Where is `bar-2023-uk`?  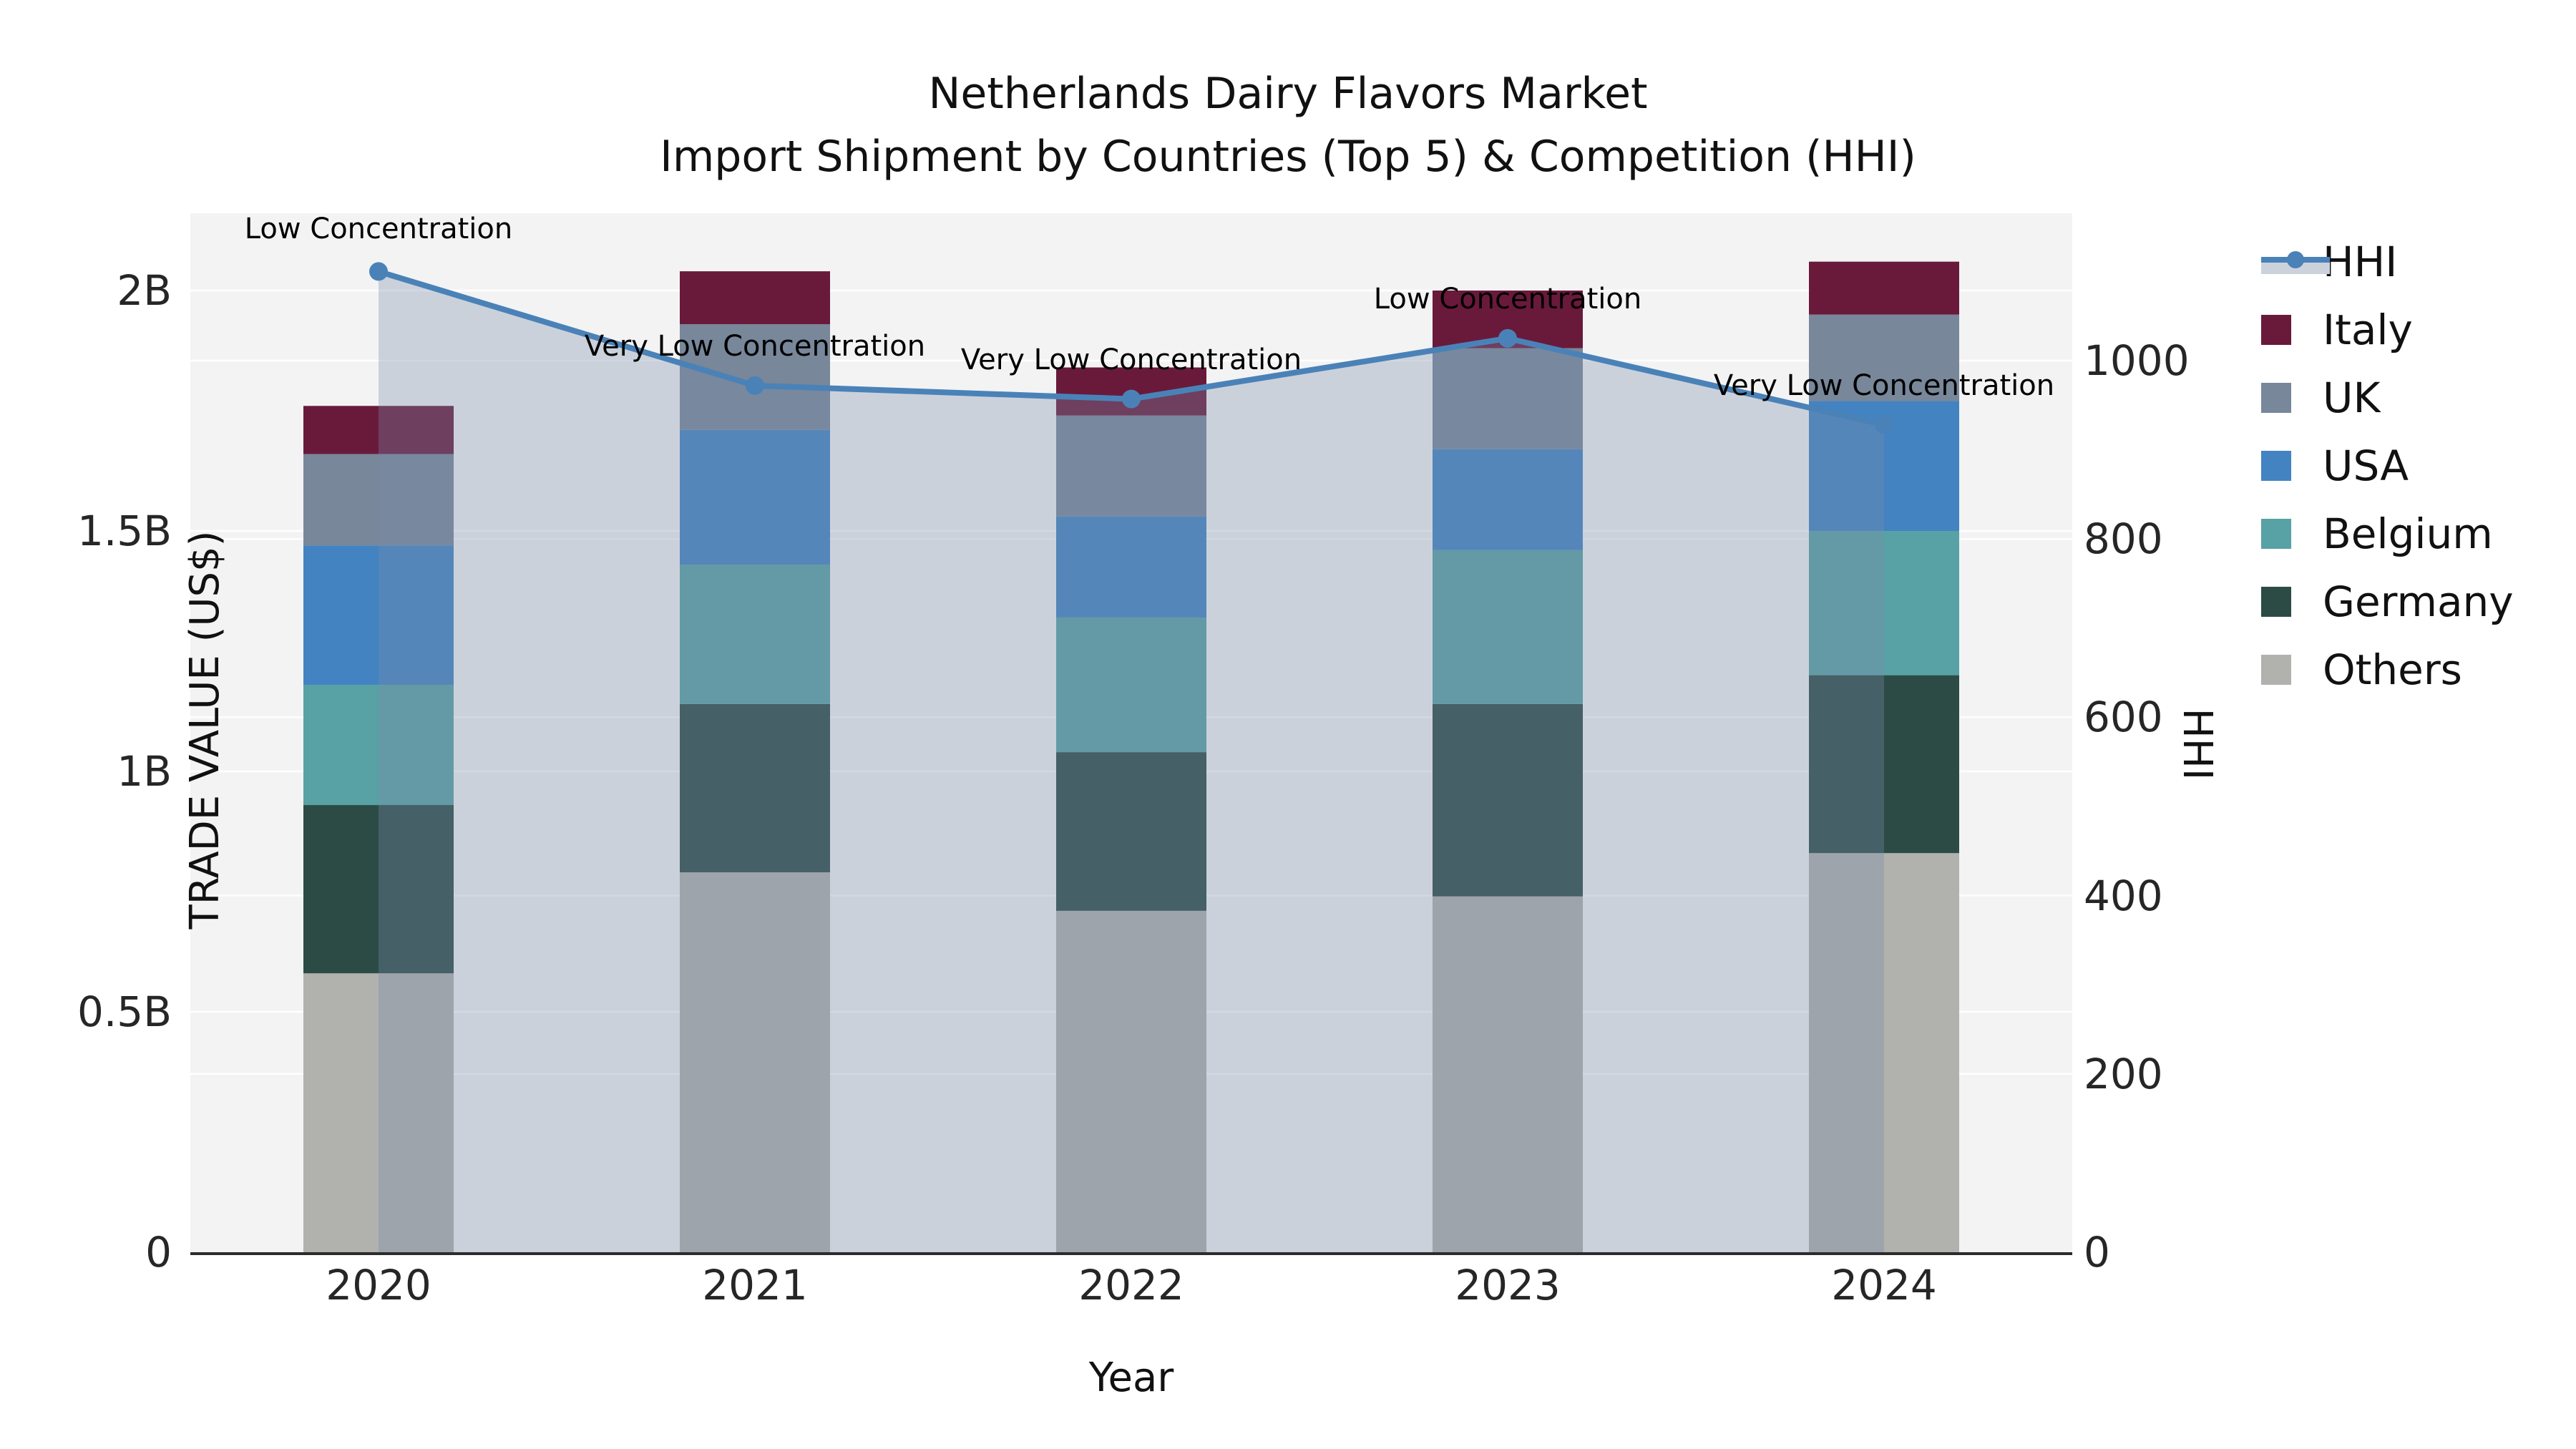 bar-2023-uk is located at coordinates (1508, 398).